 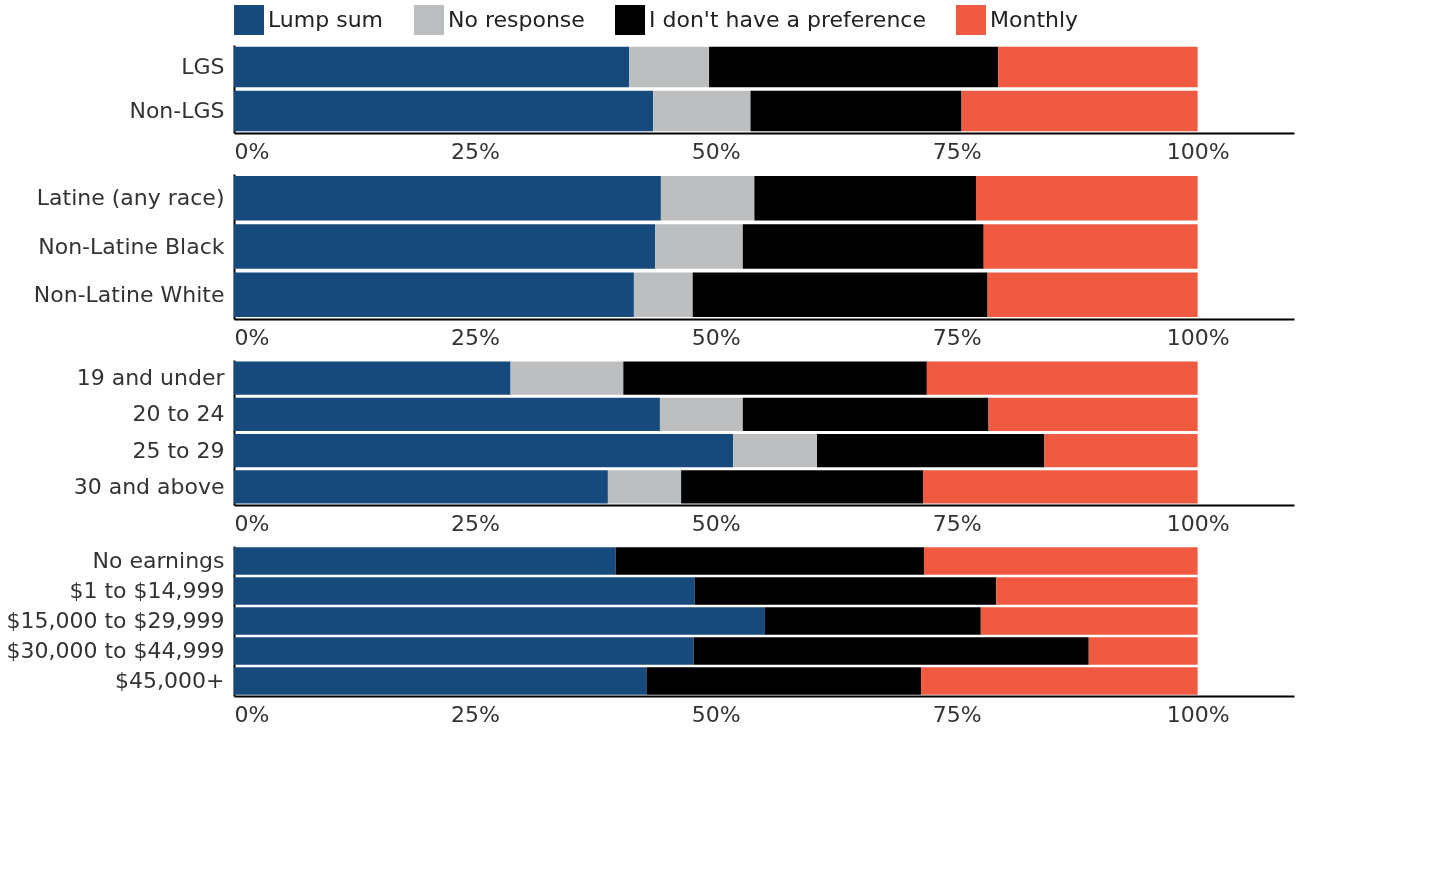 I want to click on y-tick-label: Latine (any race), so click(x=130, y=198).